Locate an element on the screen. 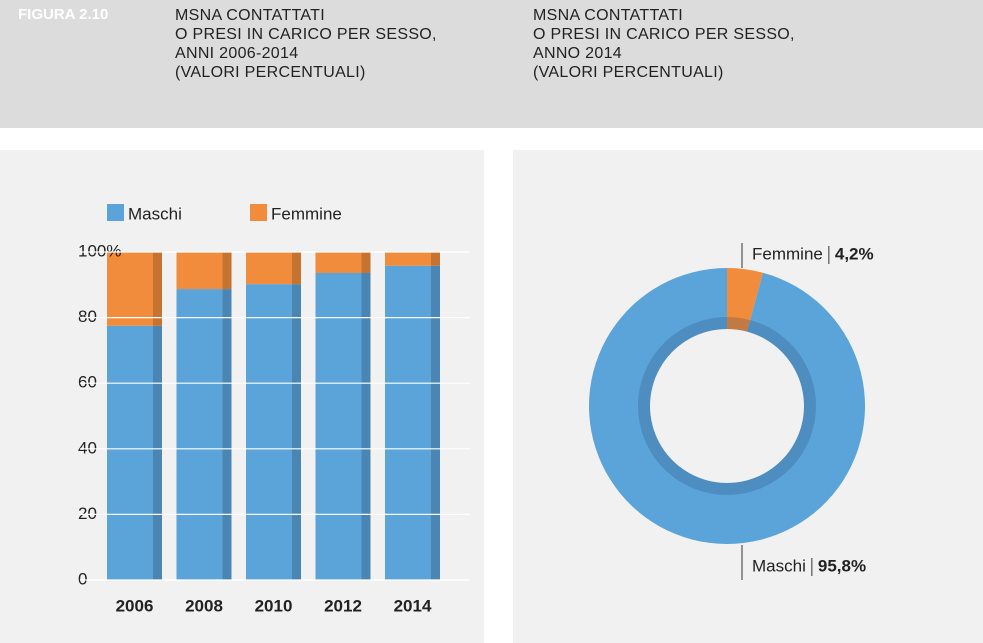 Image resolution: width=983 pixels, height=643 pixels. y-tick-label: 80 is located at coordinates (87, 316).